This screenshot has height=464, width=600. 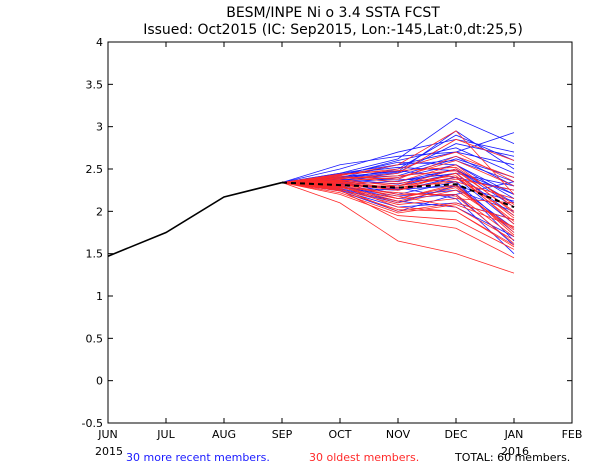 I want to click on x-year-start: 2015, so click(x=109, y=451).